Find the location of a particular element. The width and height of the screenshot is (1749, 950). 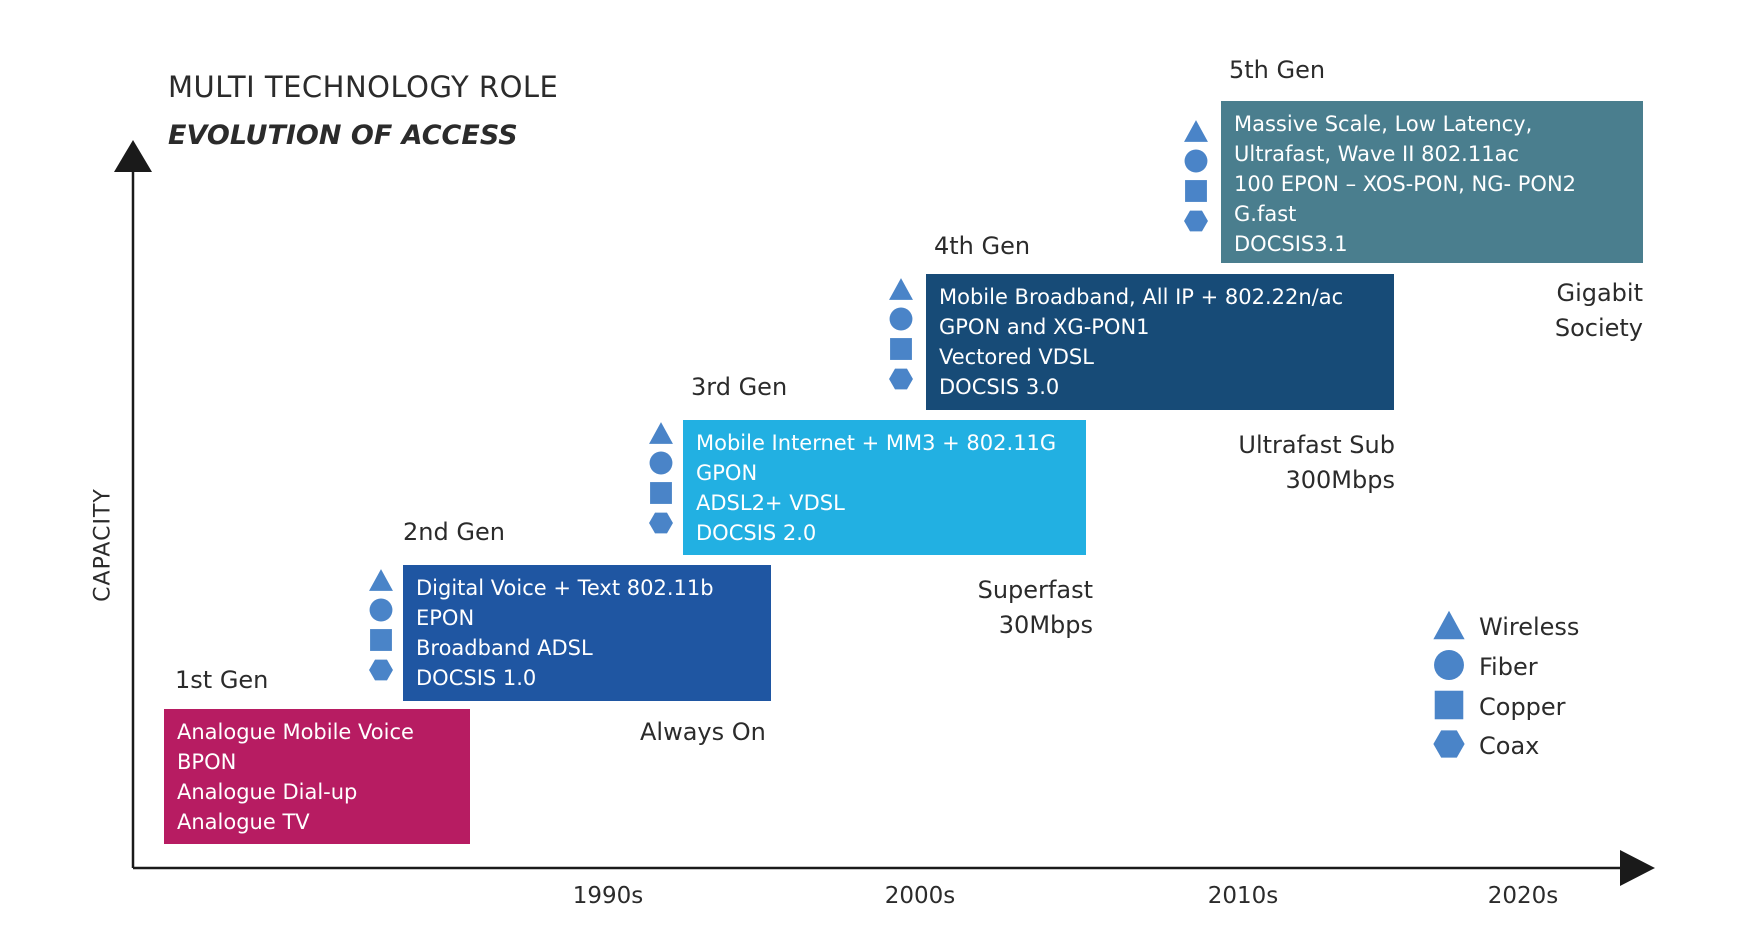

gen-label-3rd: 3rd Gen is located at coordinates (739, 387).